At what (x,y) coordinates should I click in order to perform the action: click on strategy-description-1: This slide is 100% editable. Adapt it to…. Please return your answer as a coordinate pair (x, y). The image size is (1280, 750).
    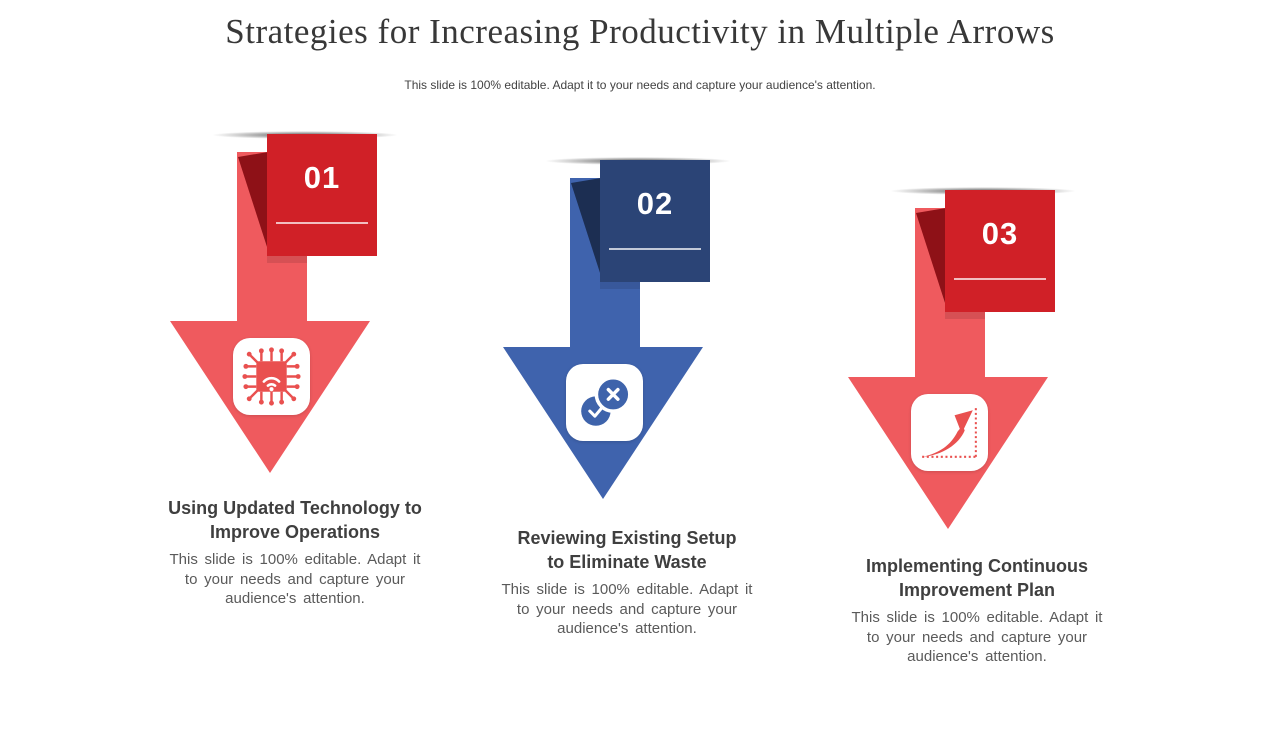
    Looking at the image, I should click on (295, 579).